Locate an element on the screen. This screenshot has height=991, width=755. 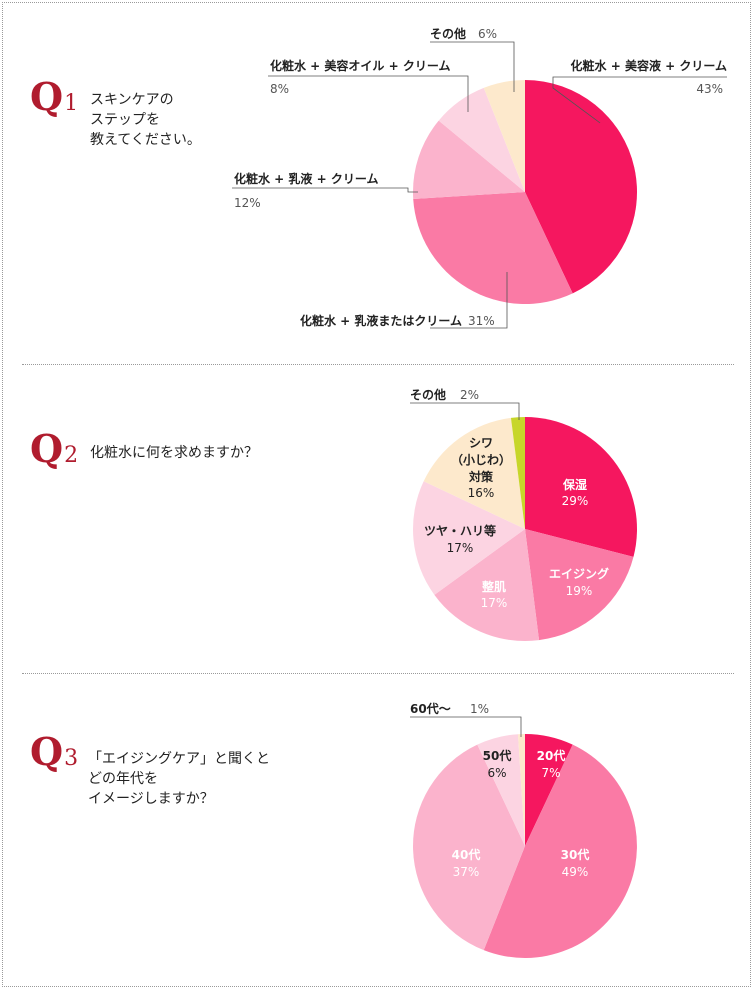
q2-slice-value-0: 29% is located at coordinates (575, 501).